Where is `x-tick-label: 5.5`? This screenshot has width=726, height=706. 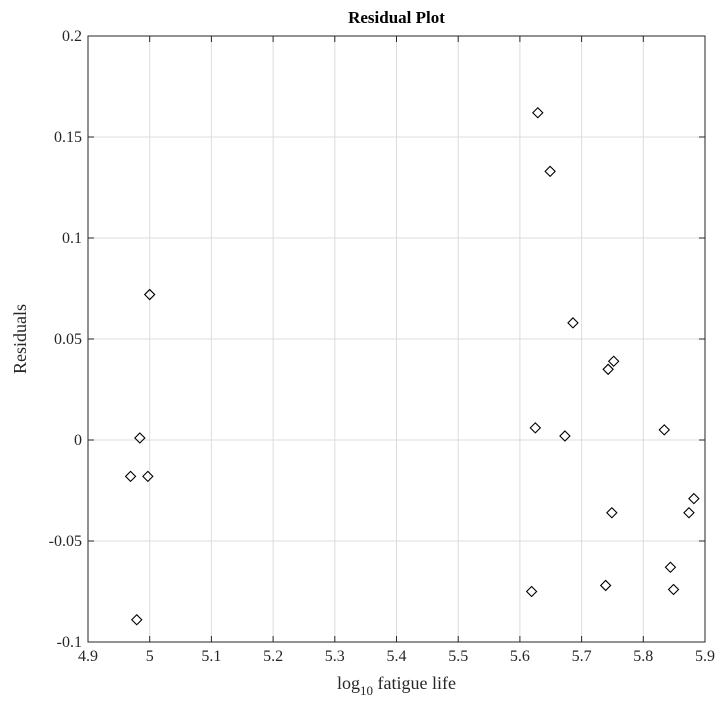
x-tick-label: 5.5 is located at coordinates (458, 656).